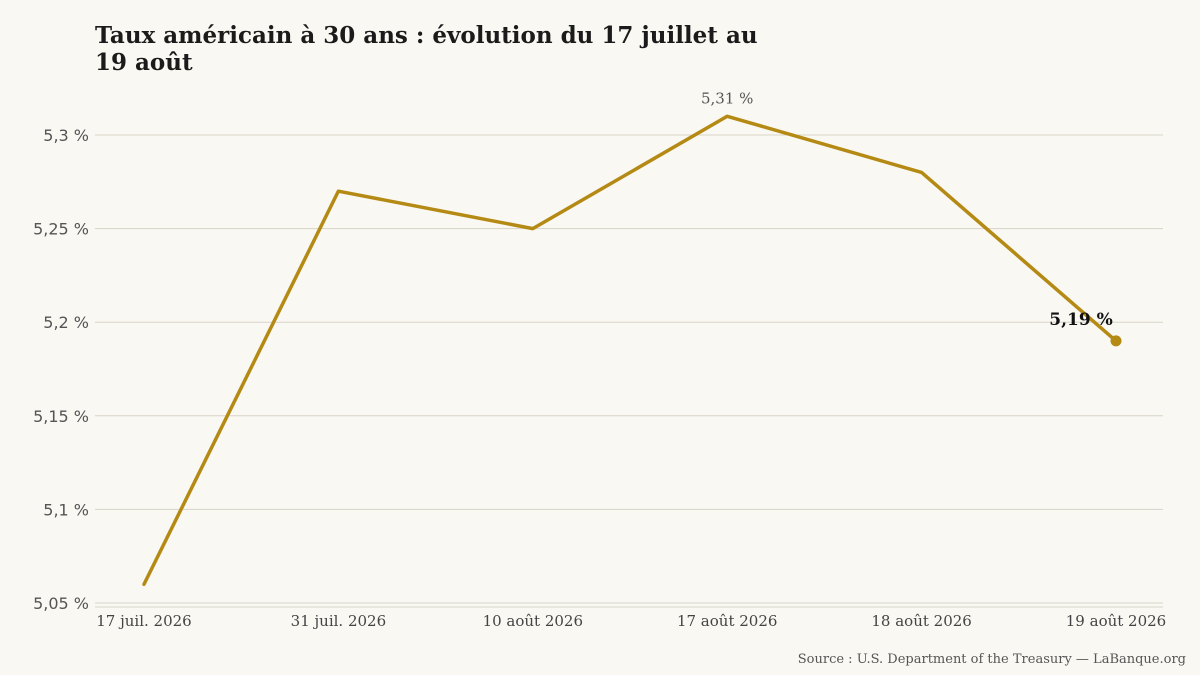  What do you see at coordinates (61, 416) in the screenshot?
I see `y-tick-label: 5,15 %` at bounding box center [61, 416].